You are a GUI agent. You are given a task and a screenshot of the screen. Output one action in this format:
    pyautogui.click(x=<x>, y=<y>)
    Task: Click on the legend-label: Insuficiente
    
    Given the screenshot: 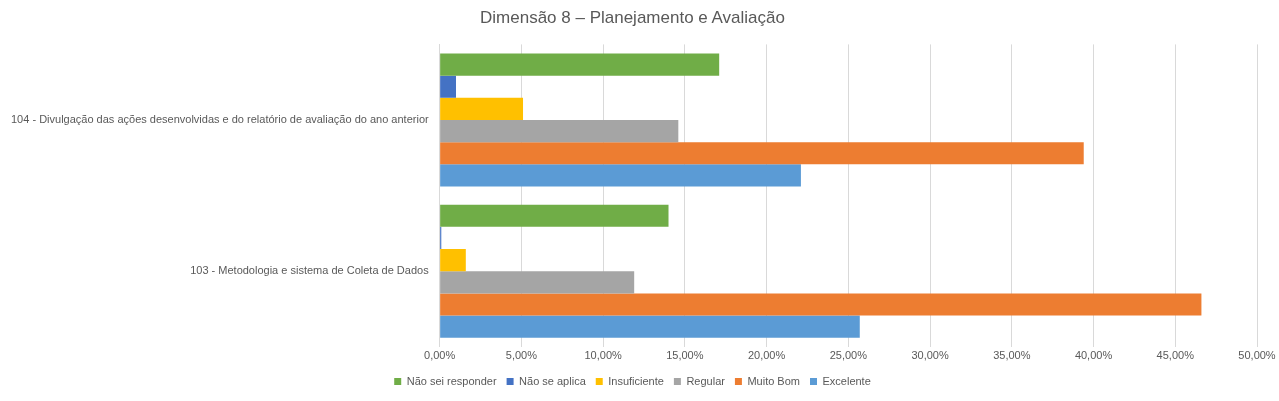 What is the action you would take?
    pyautogui.click(x=636, y=380)
    